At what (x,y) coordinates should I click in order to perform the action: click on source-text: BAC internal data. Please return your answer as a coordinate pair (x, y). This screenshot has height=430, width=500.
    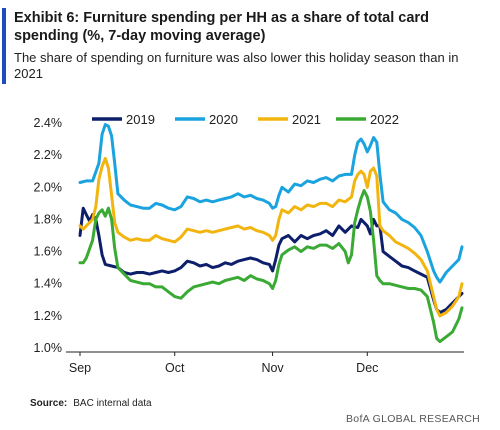
    Looking at the image, I should click on (112, 403).